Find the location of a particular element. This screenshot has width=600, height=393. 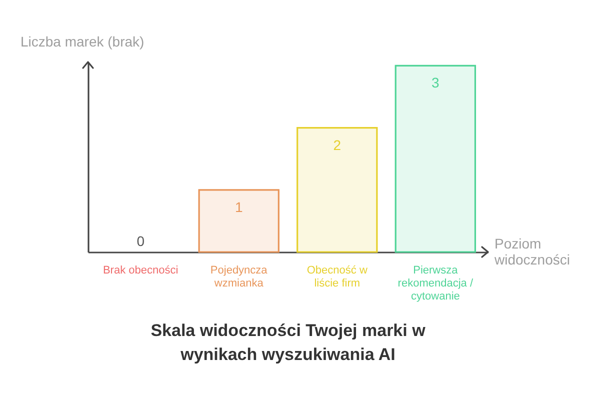

x-axis-title: Poziom widoczności is located at coordinates (532, 252).